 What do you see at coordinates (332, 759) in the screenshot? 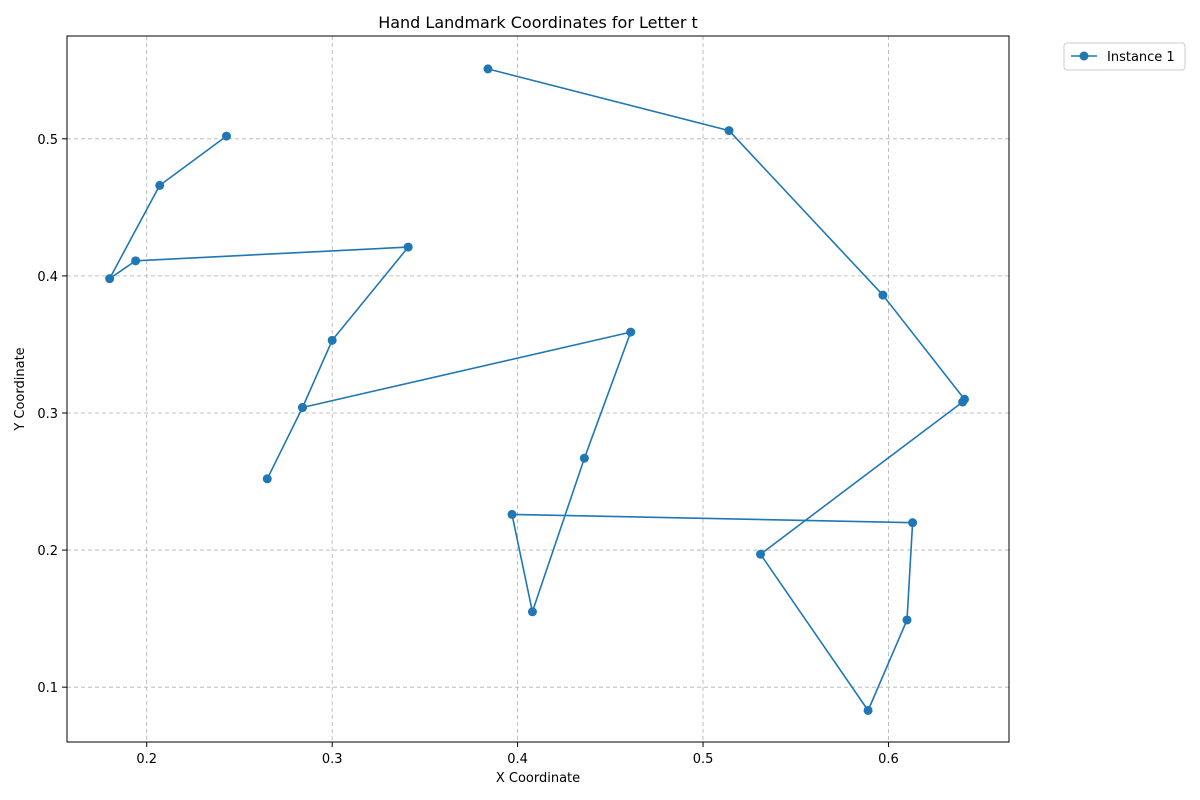
I see `x-tick-label: 0.3` at bounding box center [332, 759].